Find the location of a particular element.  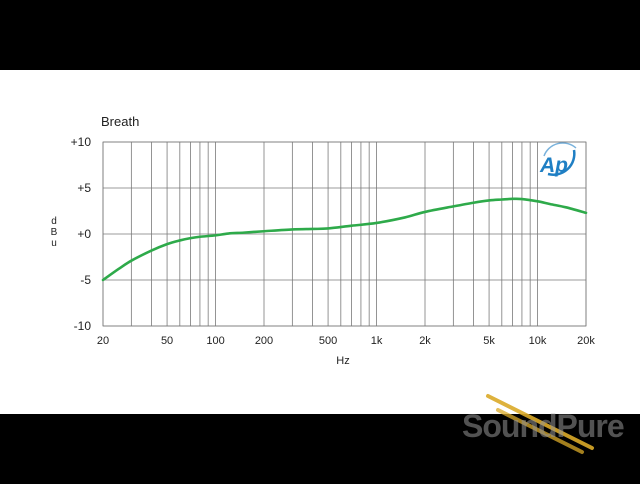

x-tick-label: 200 is located at coordinates (264, 341).